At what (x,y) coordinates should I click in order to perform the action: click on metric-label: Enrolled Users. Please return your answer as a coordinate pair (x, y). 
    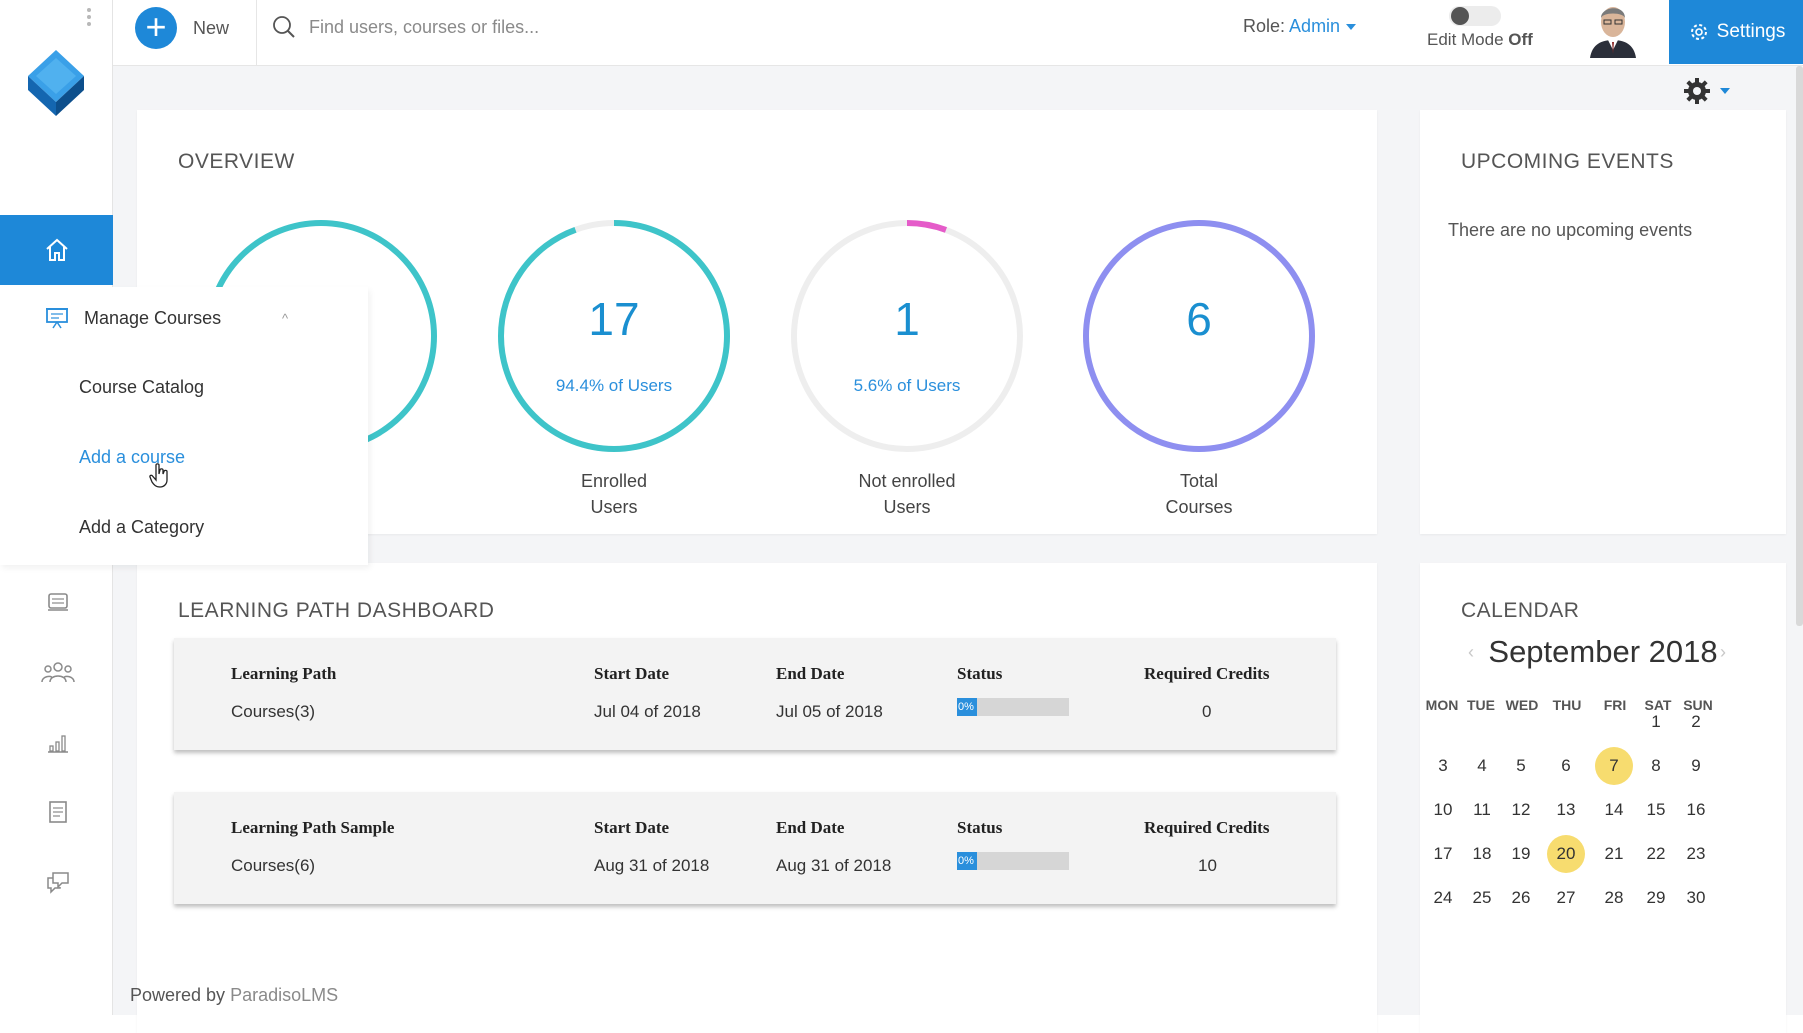
    Looking at the image, I should click on (614, 494).